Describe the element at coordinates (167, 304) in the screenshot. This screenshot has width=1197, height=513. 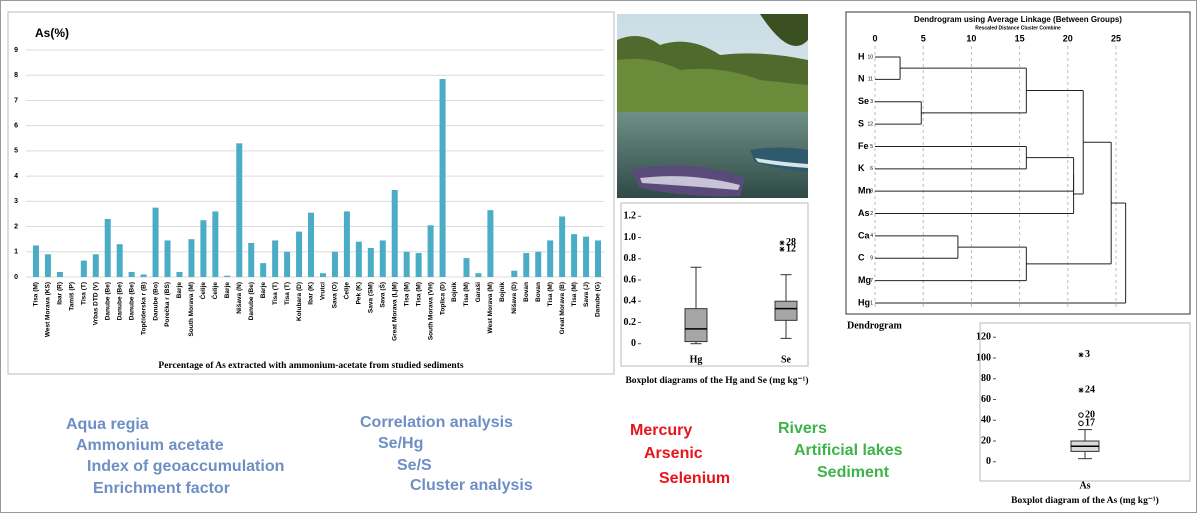
I see `x-tick-label: Porečka r (BS)` at that location.